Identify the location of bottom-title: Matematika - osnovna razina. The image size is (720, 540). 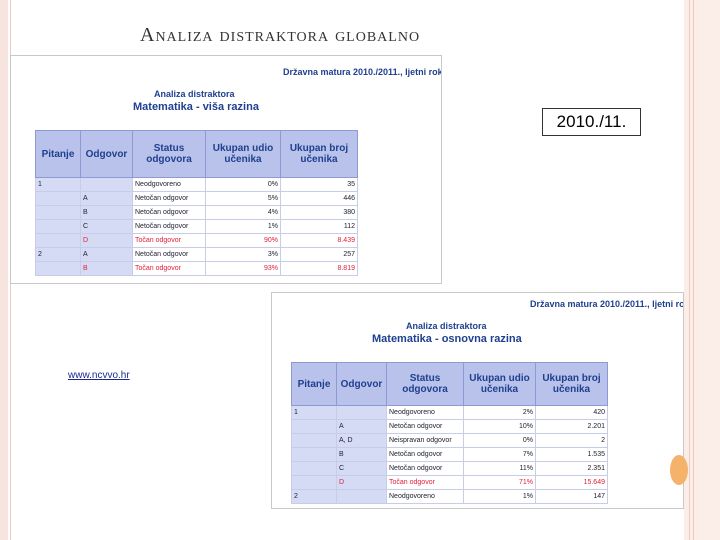
(447, 339).